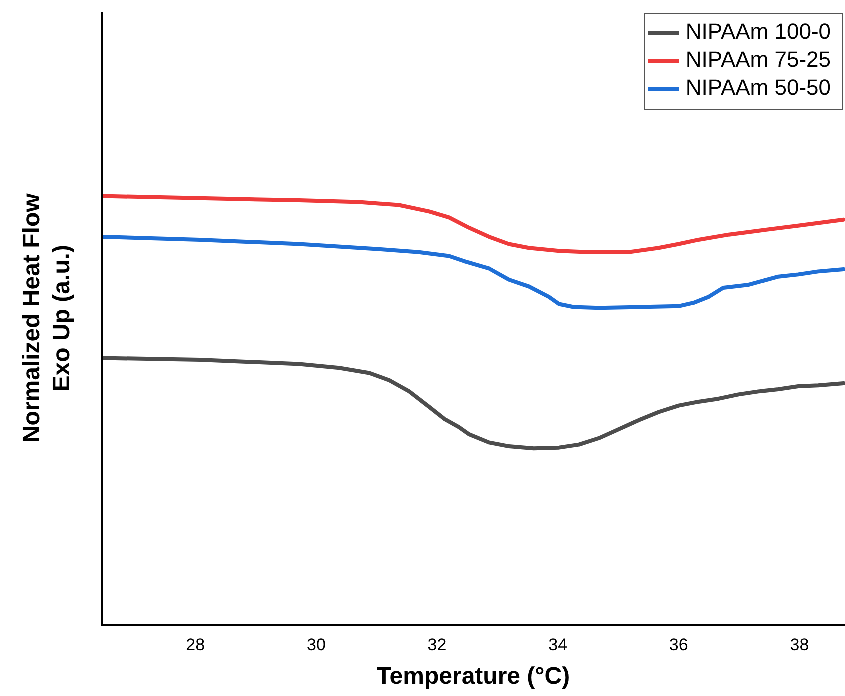 This screenshot has height=696, width=845. Describe the element at coordinates (437, 645) in the screenshot. I see `x-tick-label: 32` at that location.